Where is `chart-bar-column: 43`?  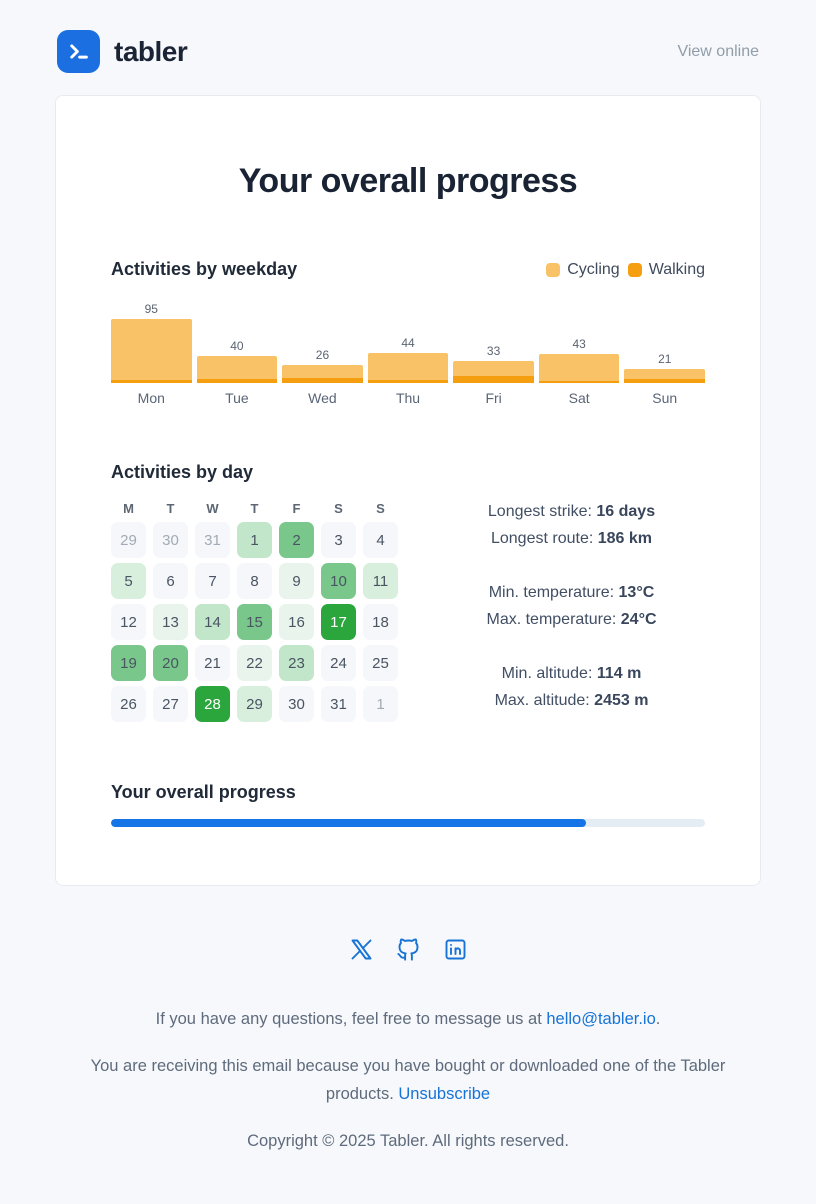 chart-bar-column: 43 is located at coordinates (579, 360).